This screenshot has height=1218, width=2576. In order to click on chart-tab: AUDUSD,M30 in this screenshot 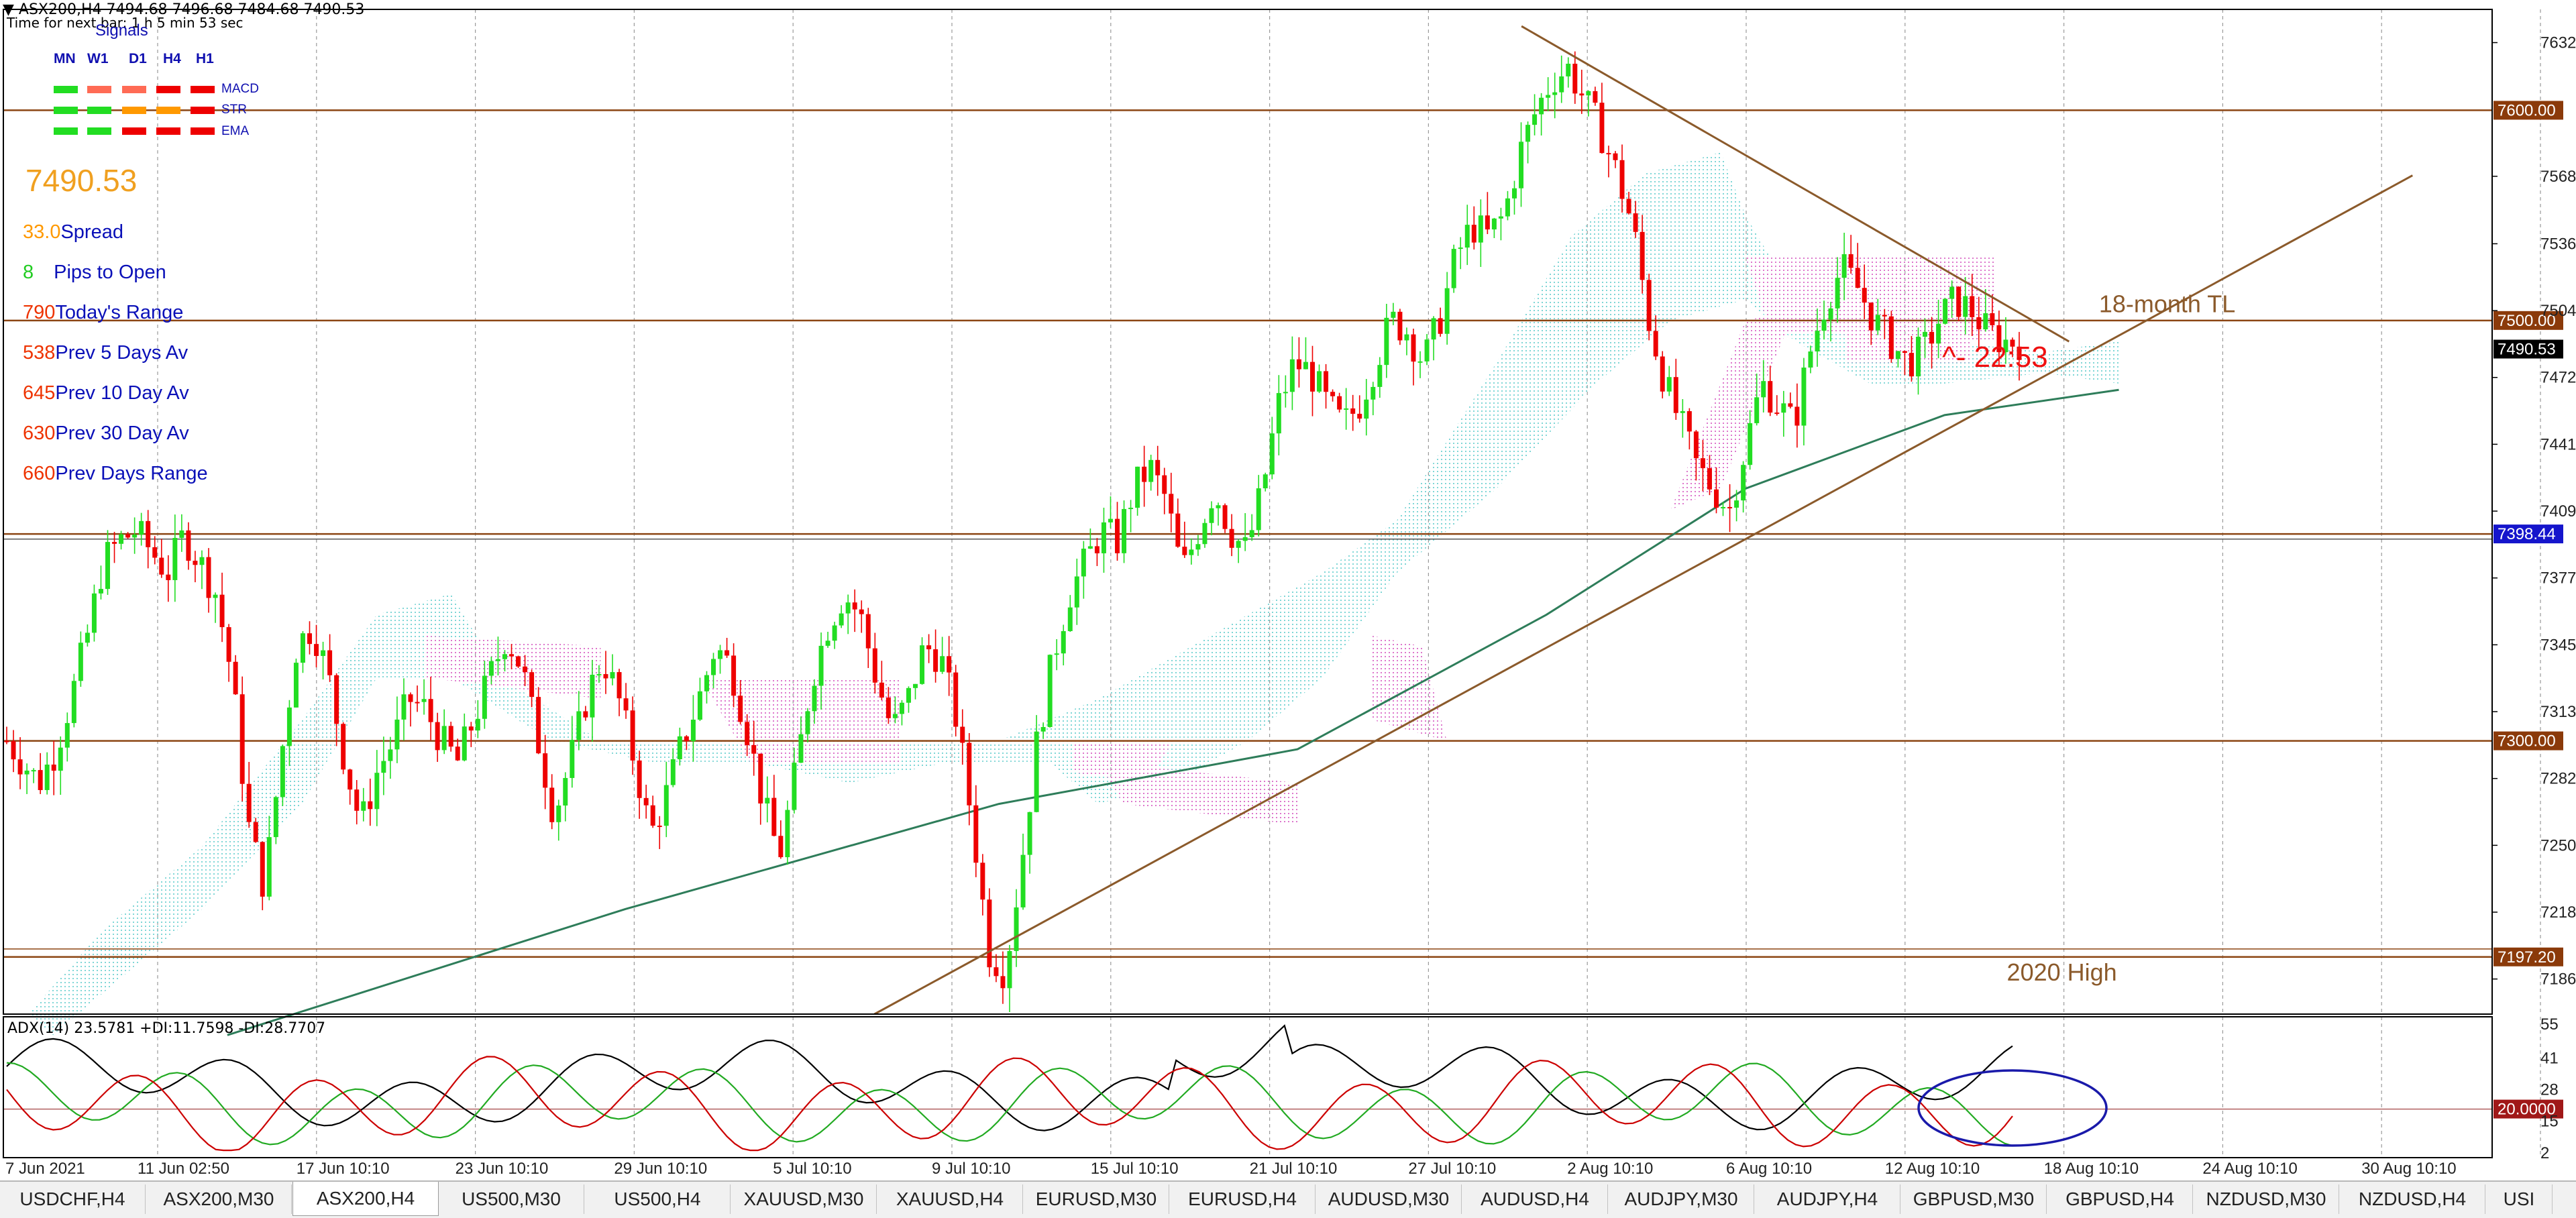, I will do `click(1389, 1199)`.